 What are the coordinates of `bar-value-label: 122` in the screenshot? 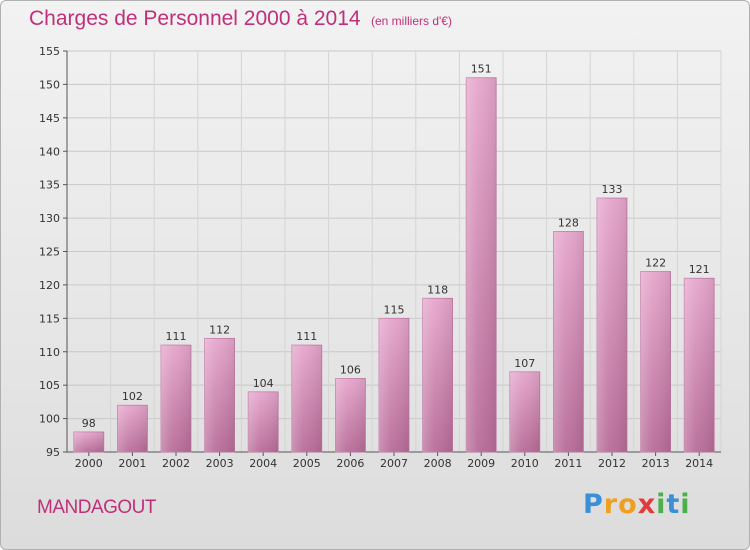 It's located at (655, 263).